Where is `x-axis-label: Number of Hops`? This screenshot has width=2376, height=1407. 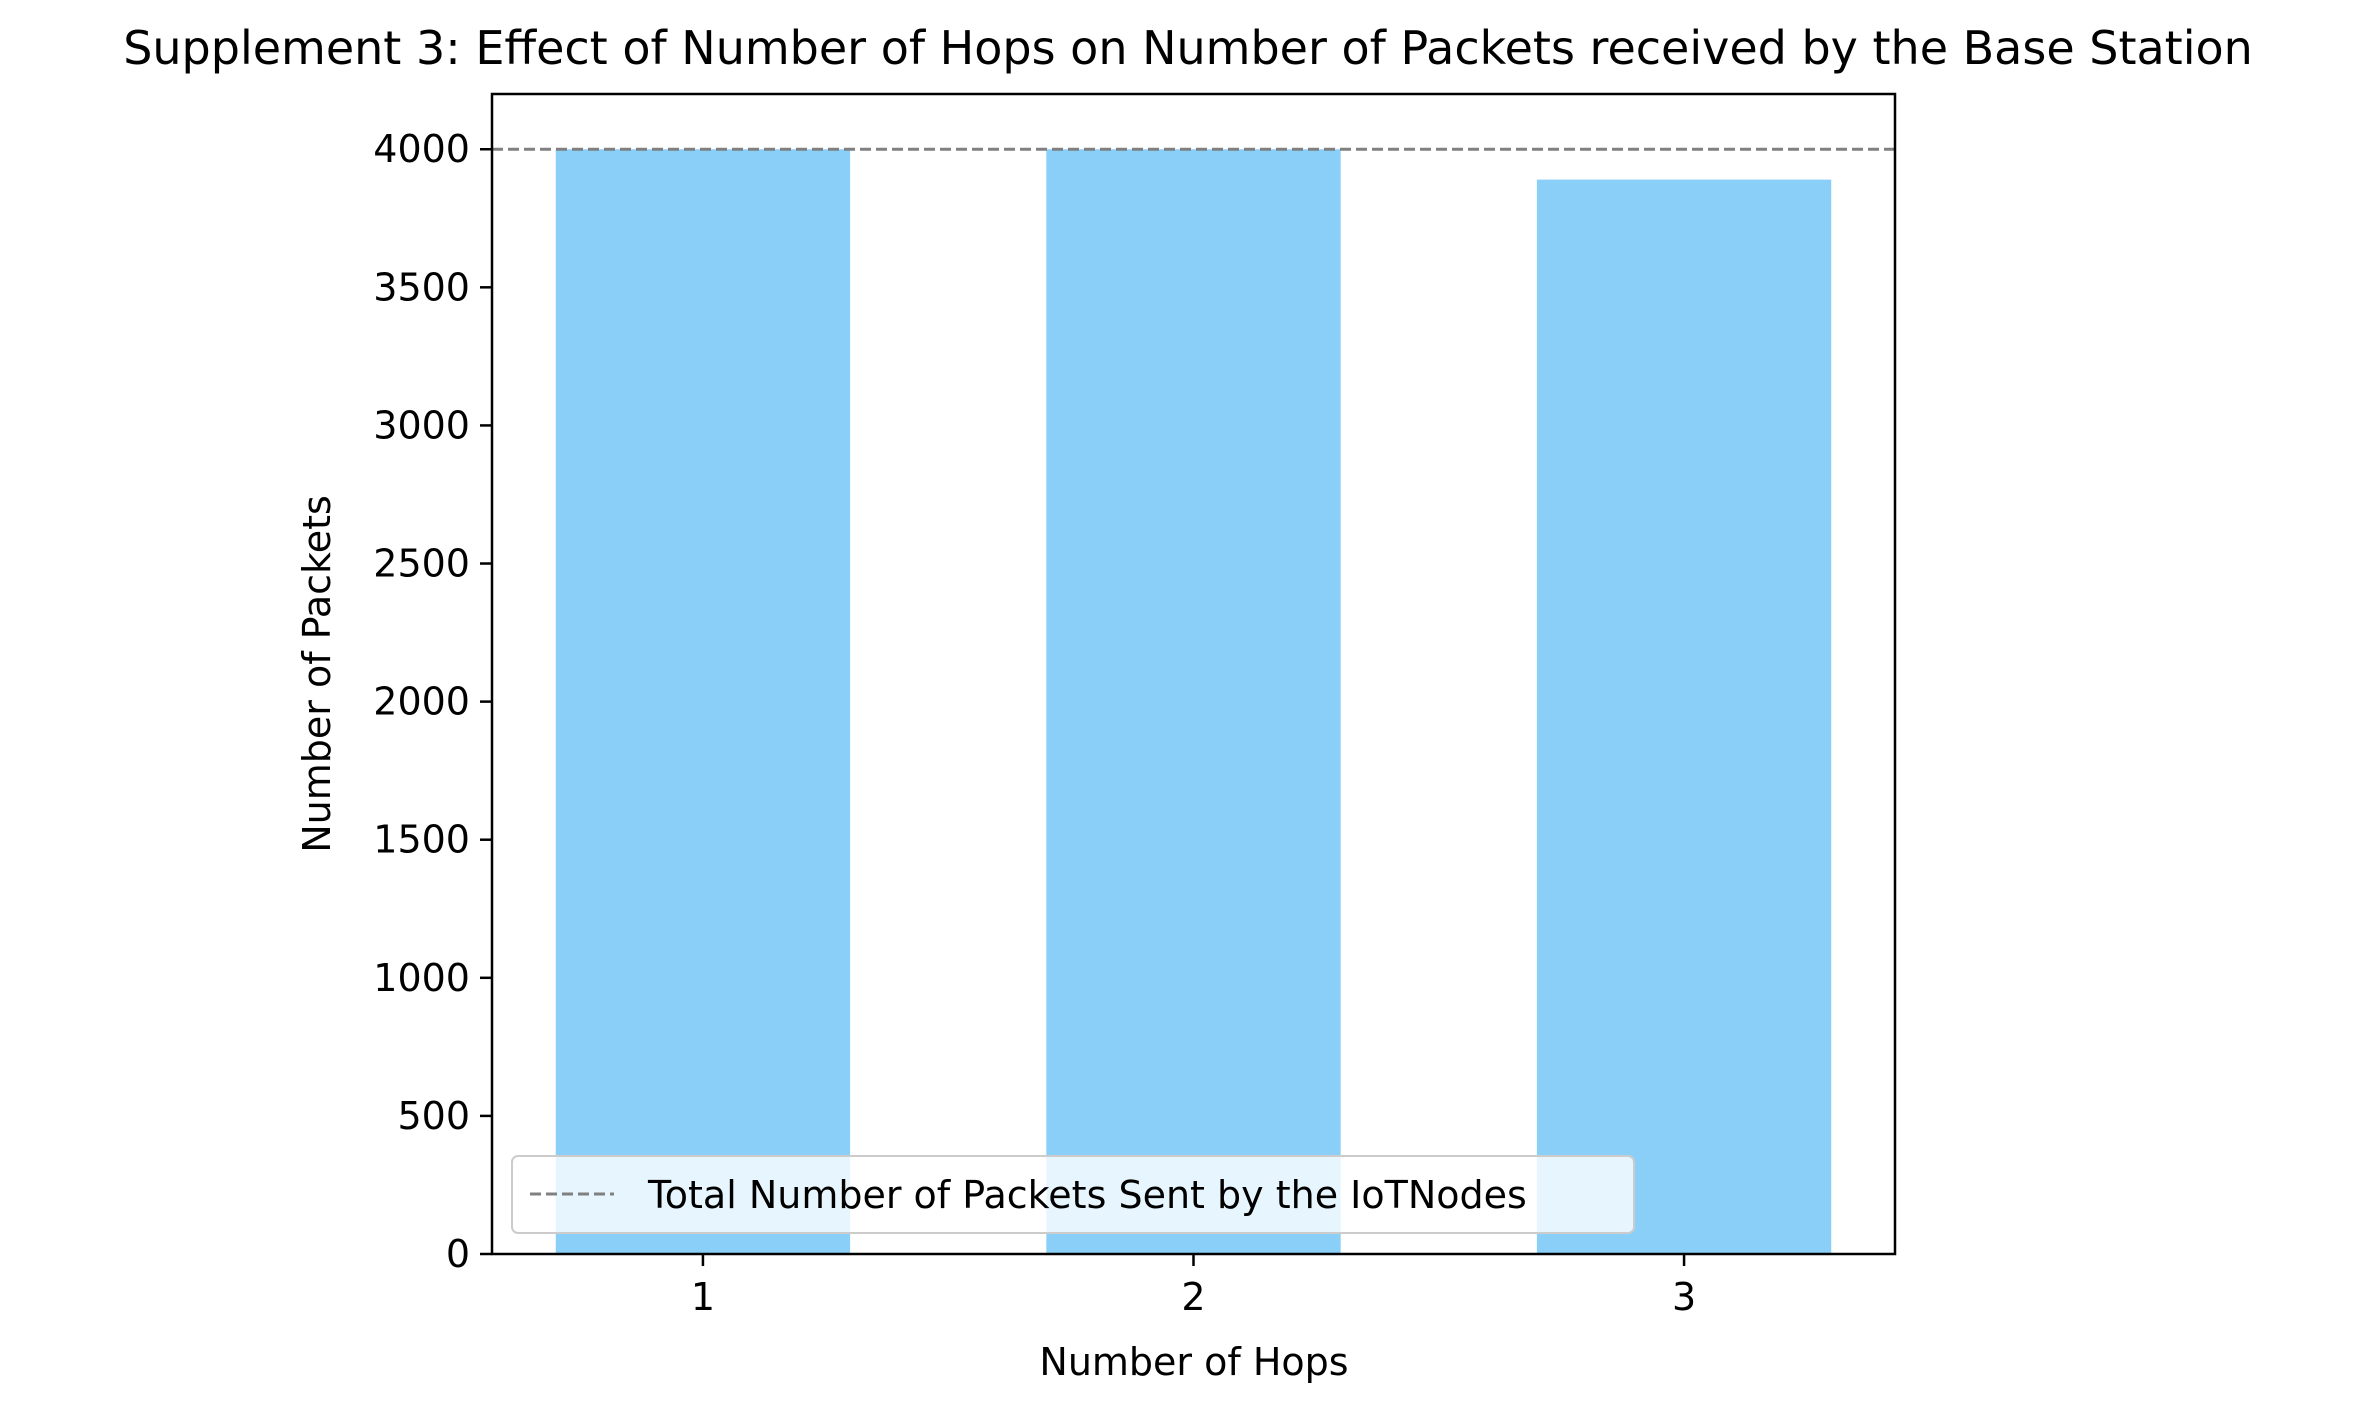 x-axis-label: Number of Hops is located at coordinates (1193, 1362).